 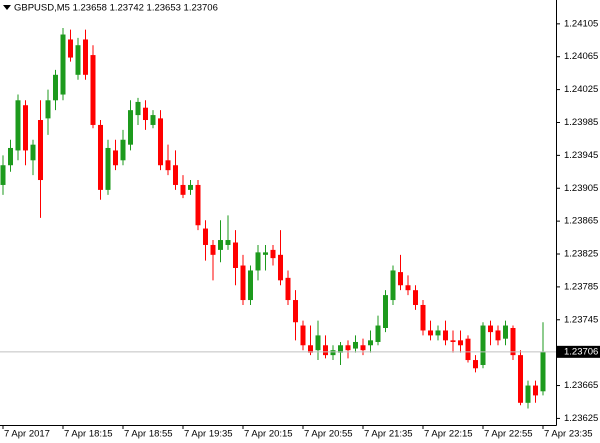 What do you see at coordinates (581, 155) in the screenshot?
I see `y-tick-label: 1.23945` at bounding box center [581, 155].